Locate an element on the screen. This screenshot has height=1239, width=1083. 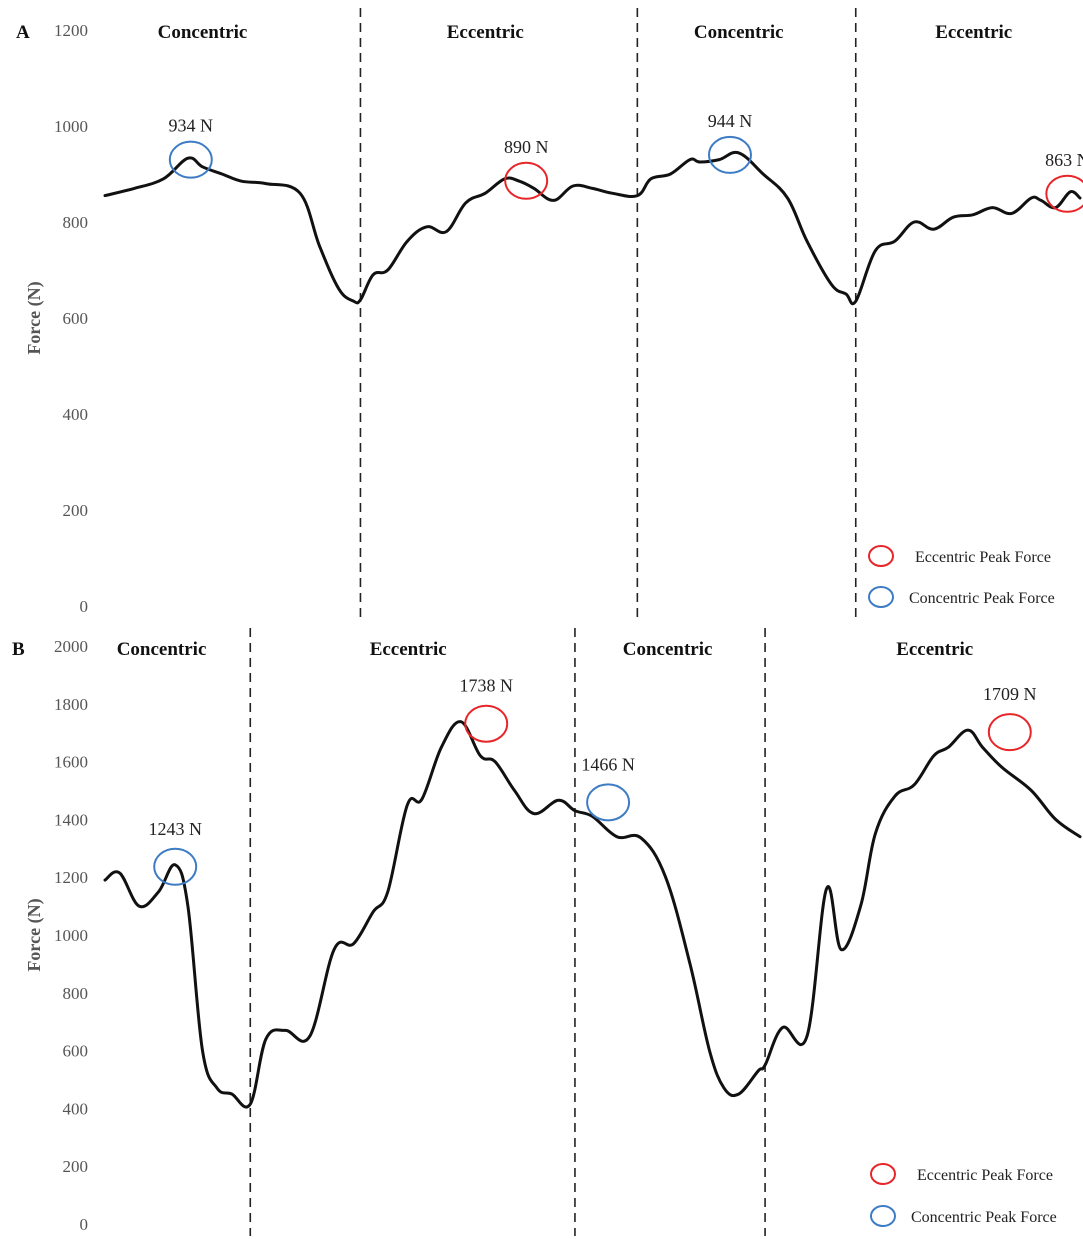
panel-label: B is located at coordinates (18, 649).